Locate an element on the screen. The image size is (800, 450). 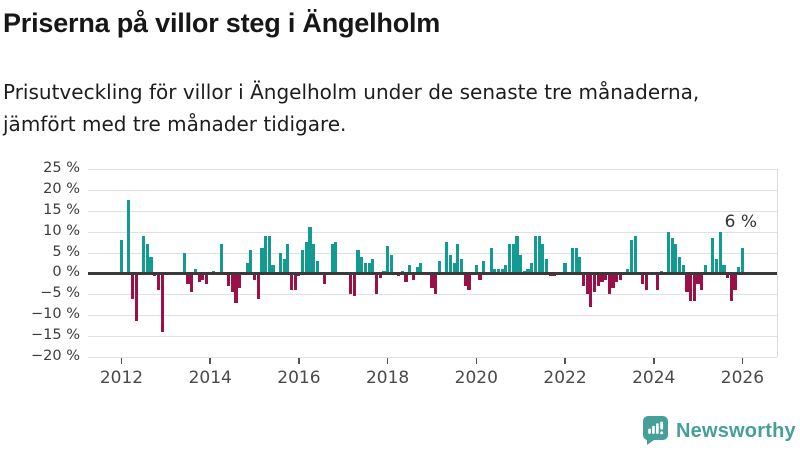
y-axis-tick-label: 15 % is located at coordinates (61, 209).